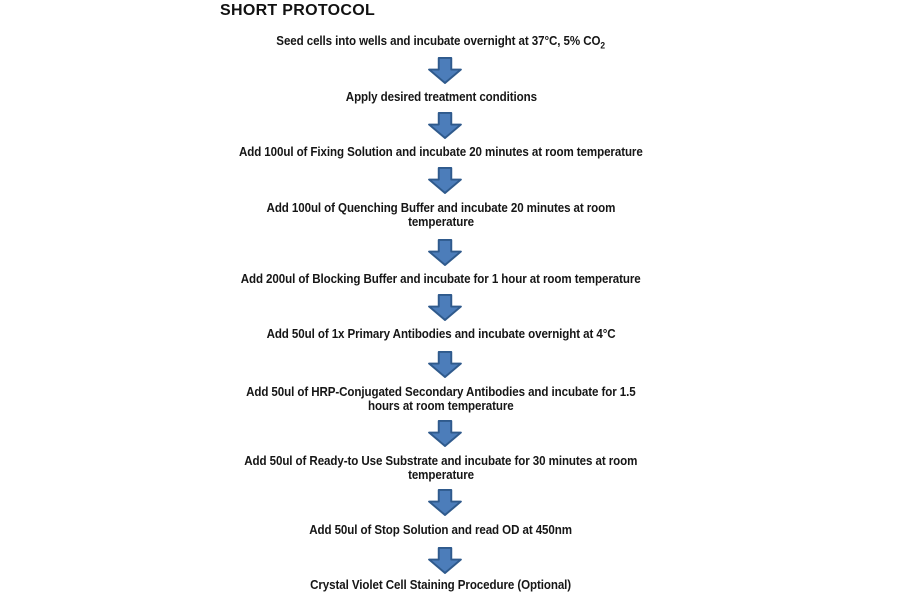  Describe the element at coordinates (603, 46) in the screenshot. I see `subscript-2: 2` at that location.